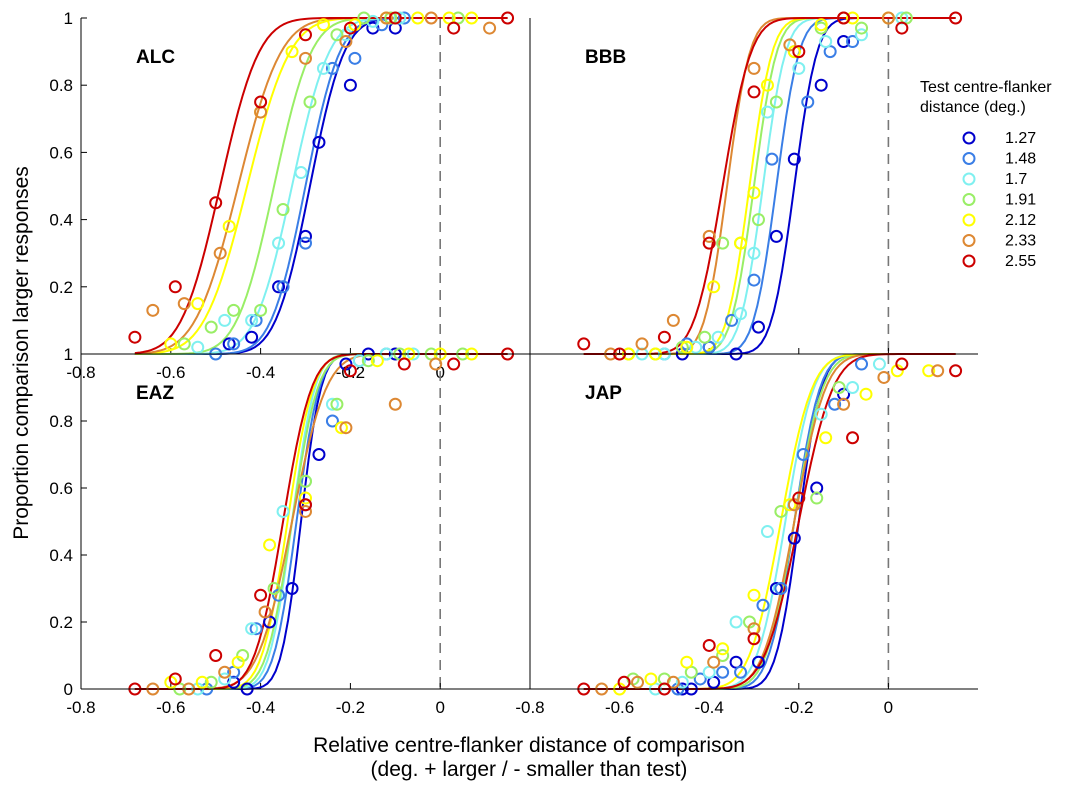 Image resolution: width=1092 pixels, height=785 pixels. Describe the element at coordinates (969, 261) in the screenshot. I see `legend-marker-2.55` at that location.